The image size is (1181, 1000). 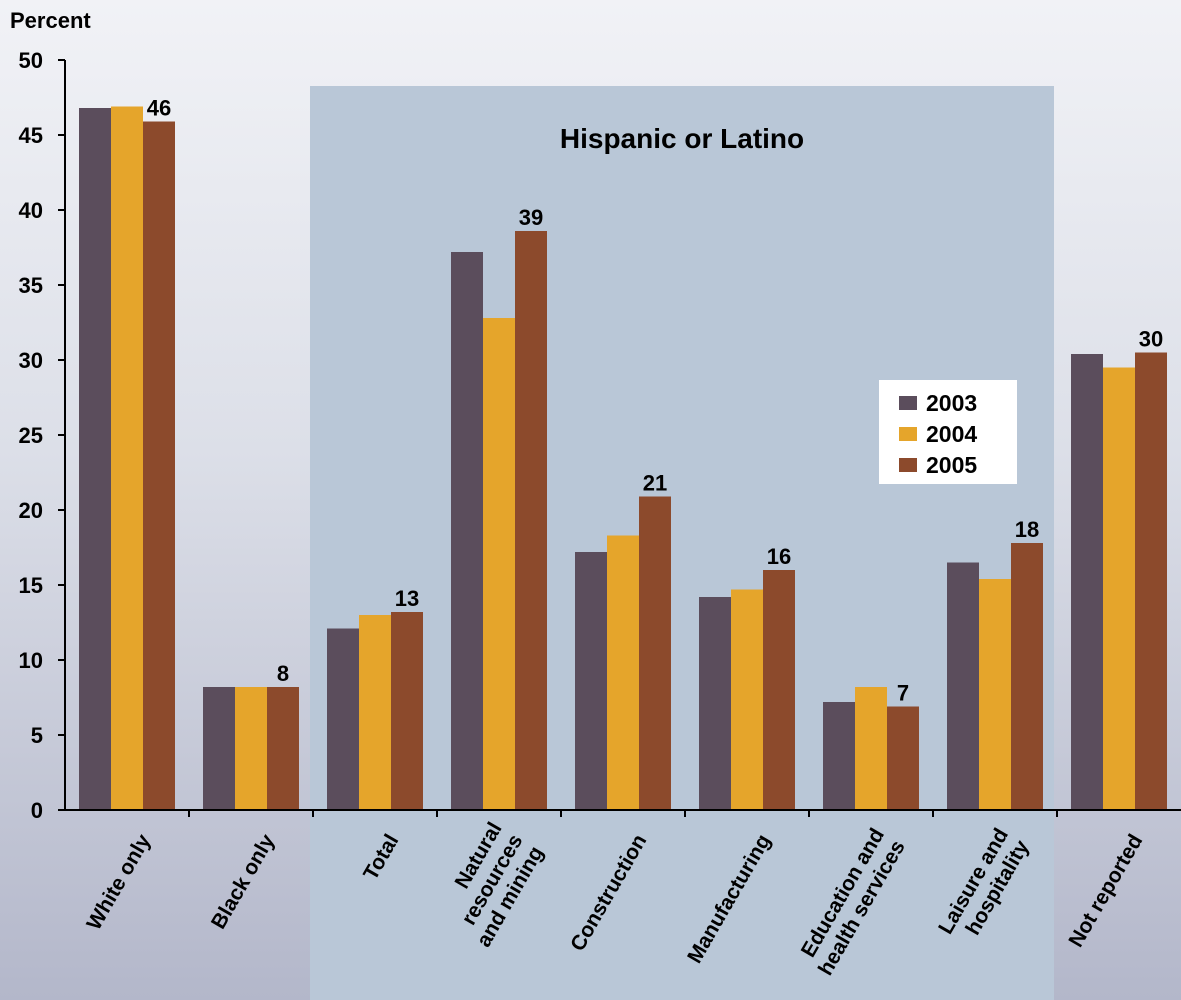 I want to click on y-tick-label-25: 25, so click(x=31, y=435).